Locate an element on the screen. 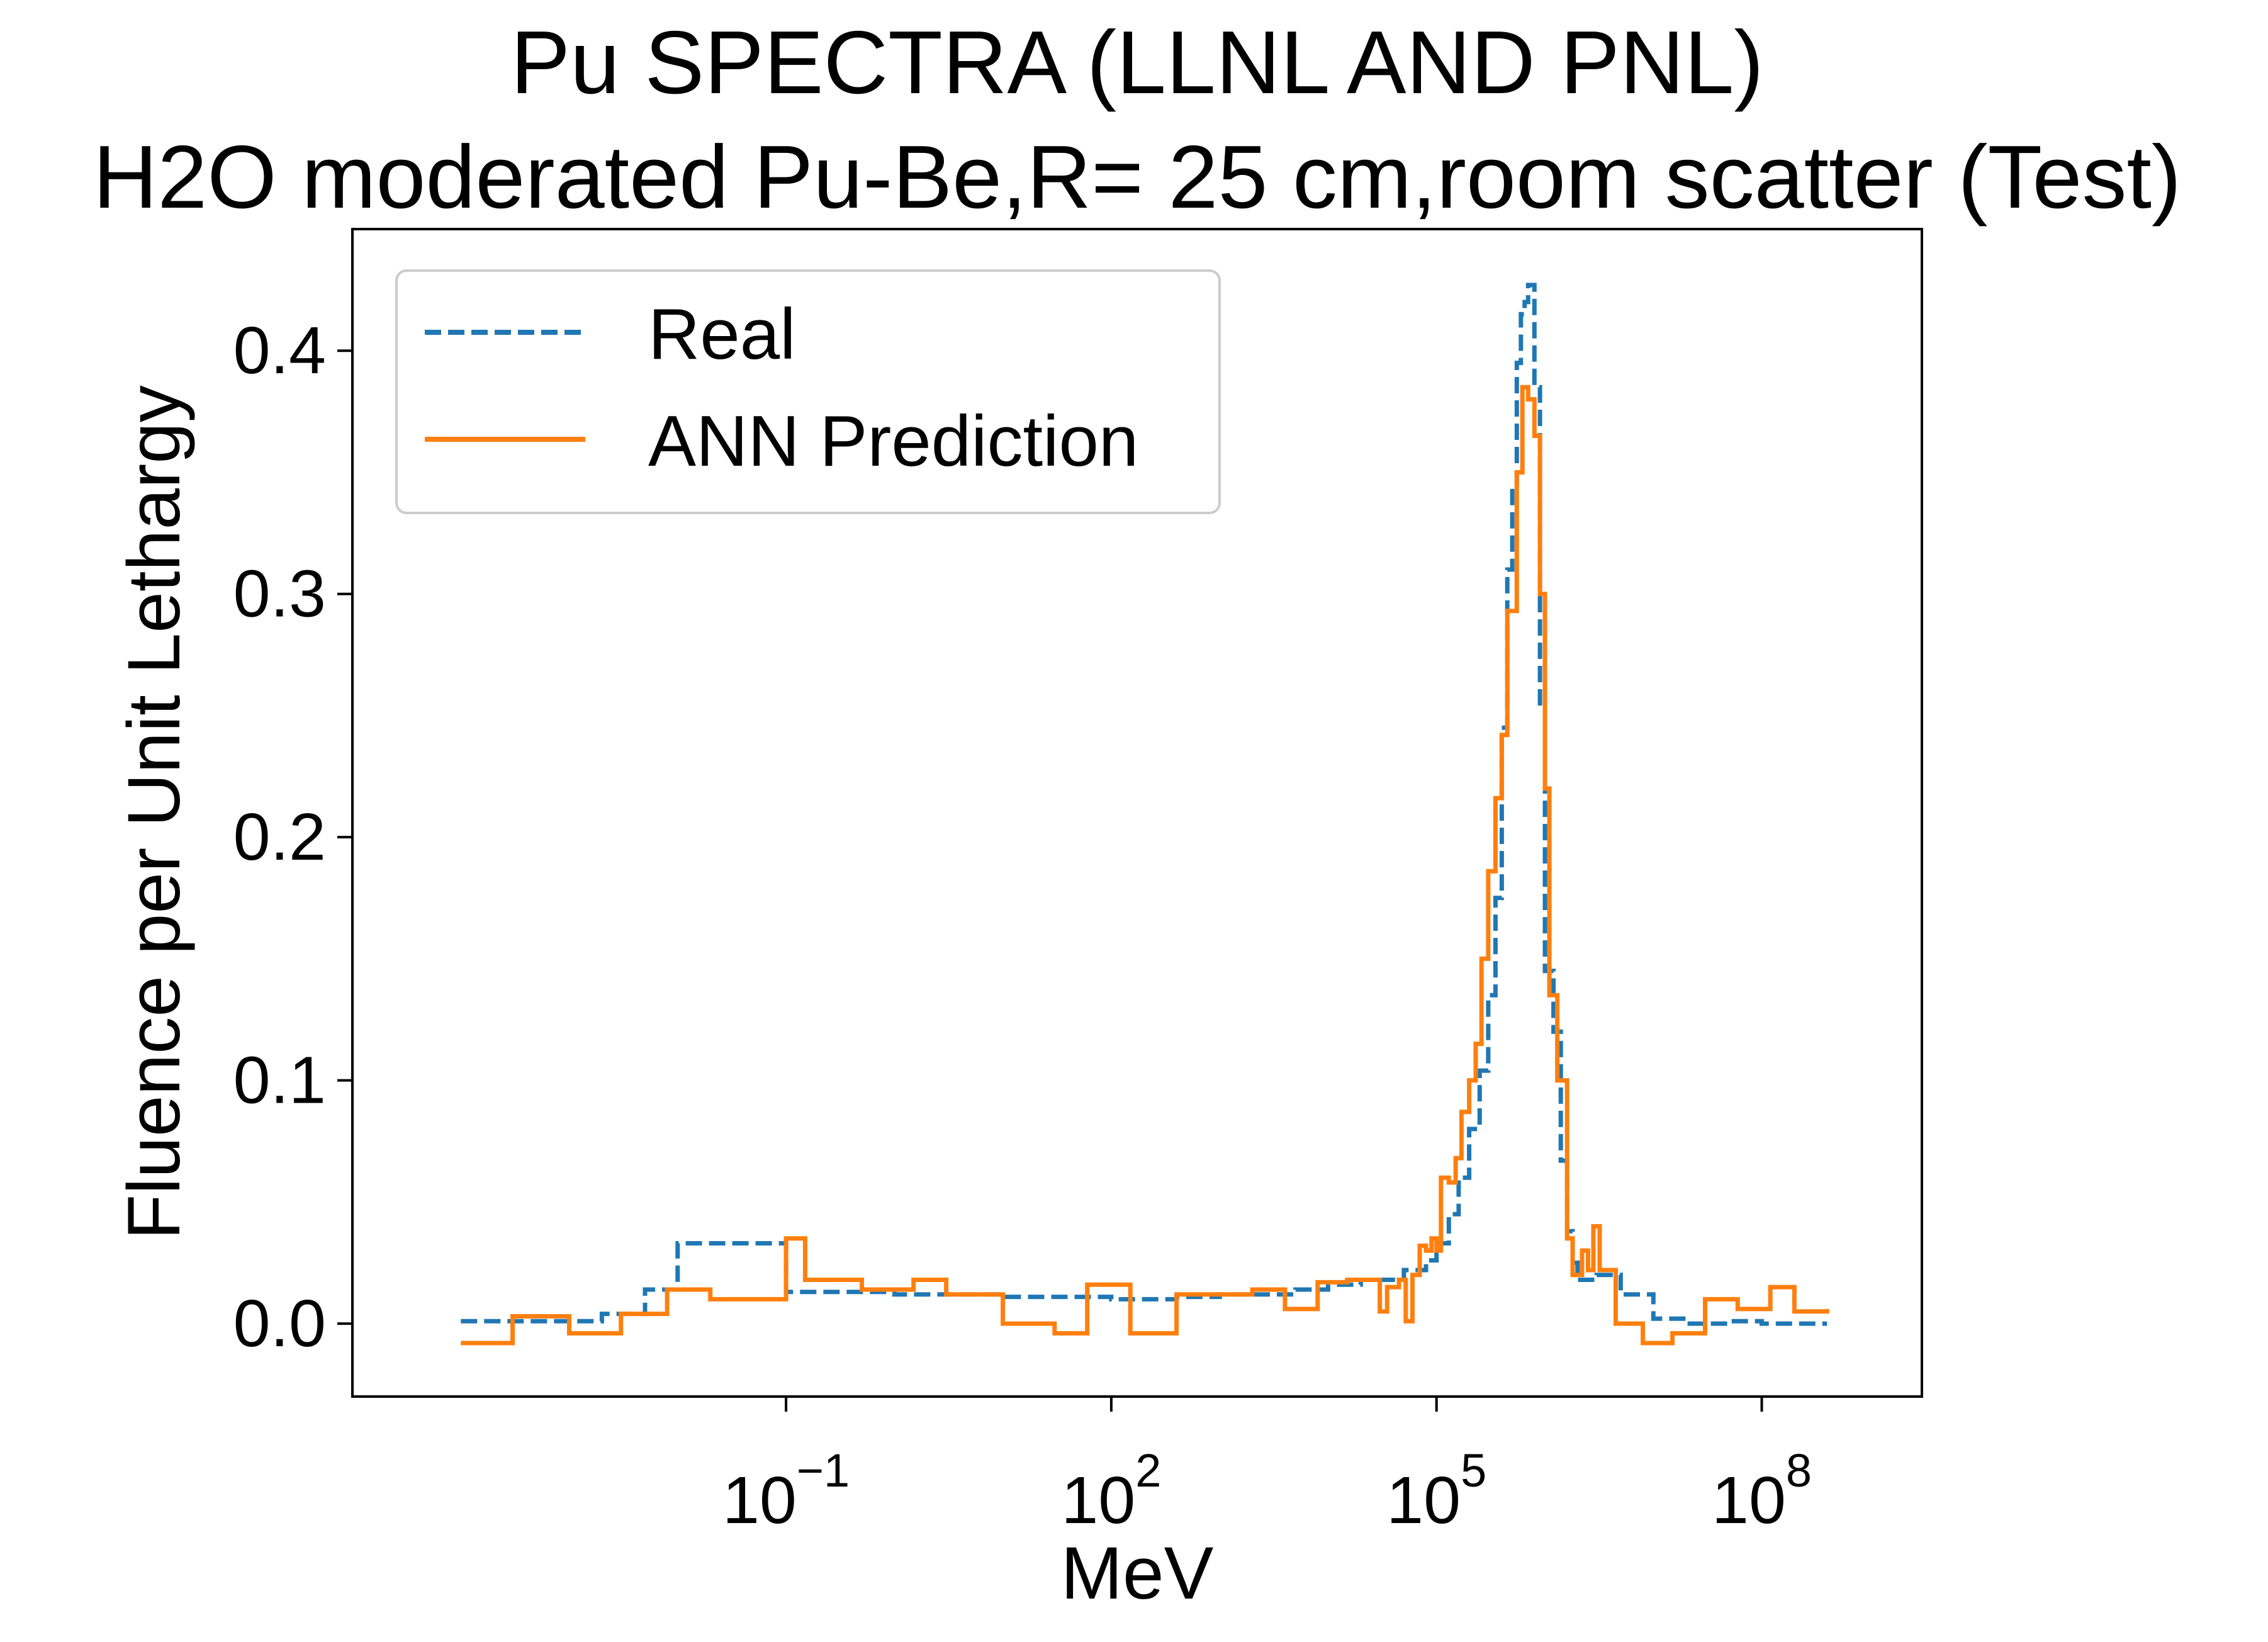 The image size is (2268, 1642). y-tick-label: 0.2 is located at coordinates (280, 837).